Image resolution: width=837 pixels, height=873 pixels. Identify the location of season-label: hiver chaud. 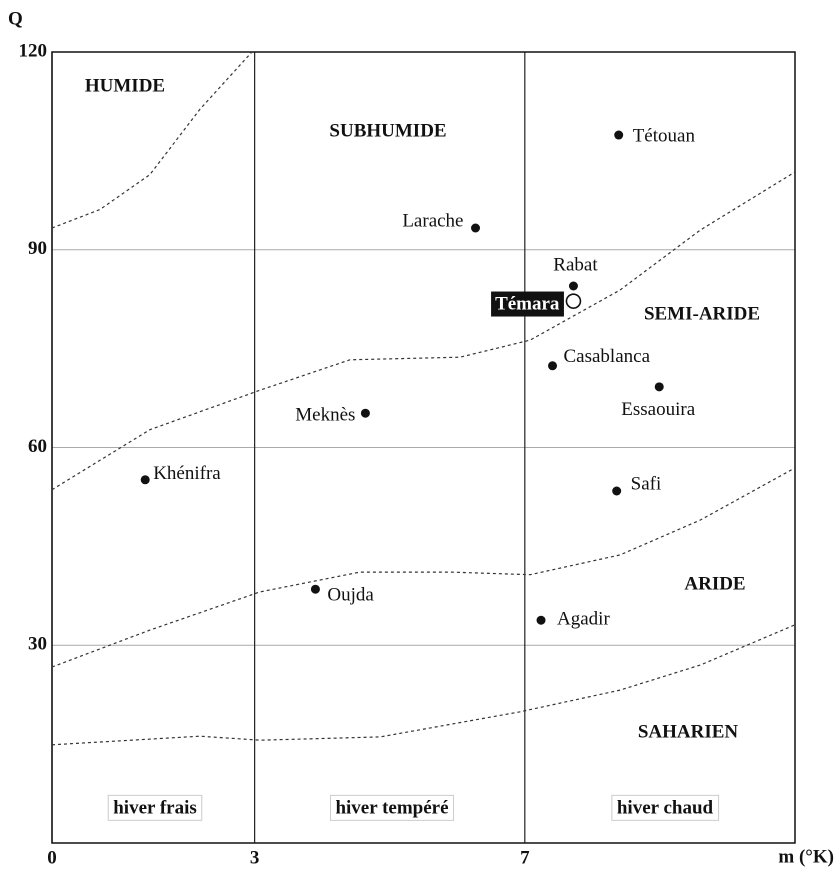
(665, 807).